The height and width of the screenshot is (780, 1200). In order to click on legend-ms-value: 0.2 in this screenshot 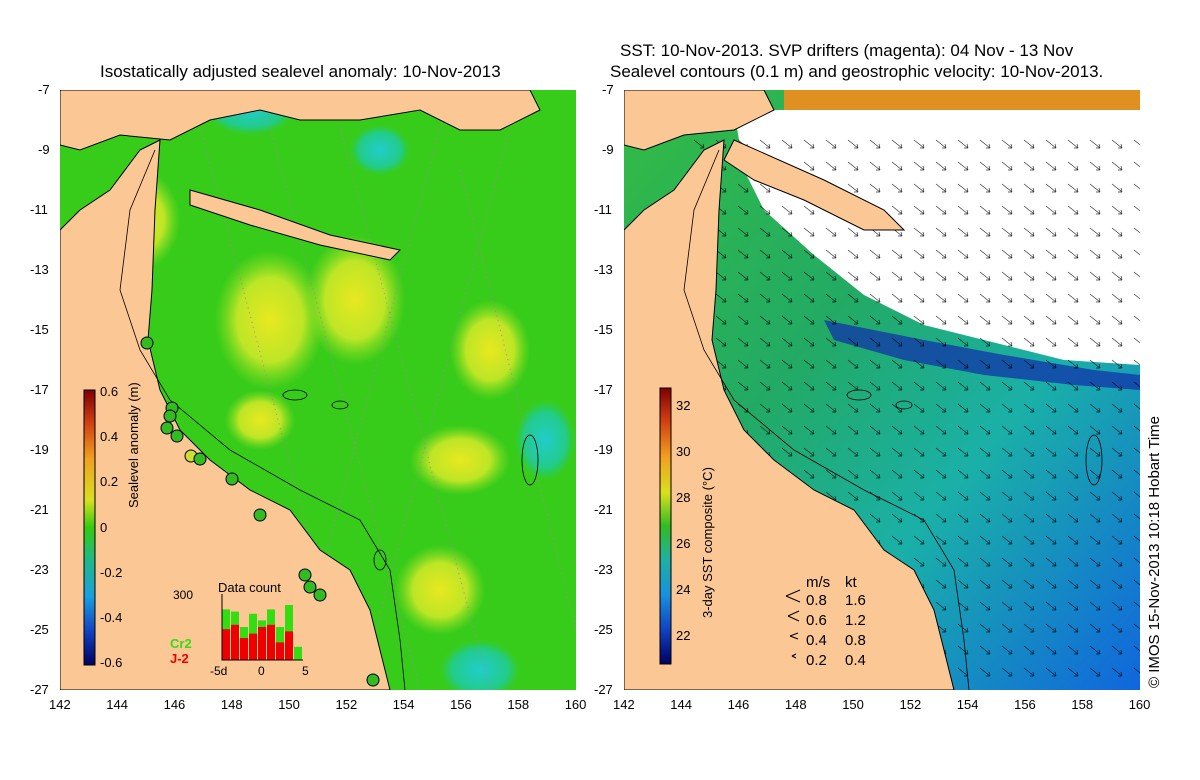, I will do `click(816, 660)`.